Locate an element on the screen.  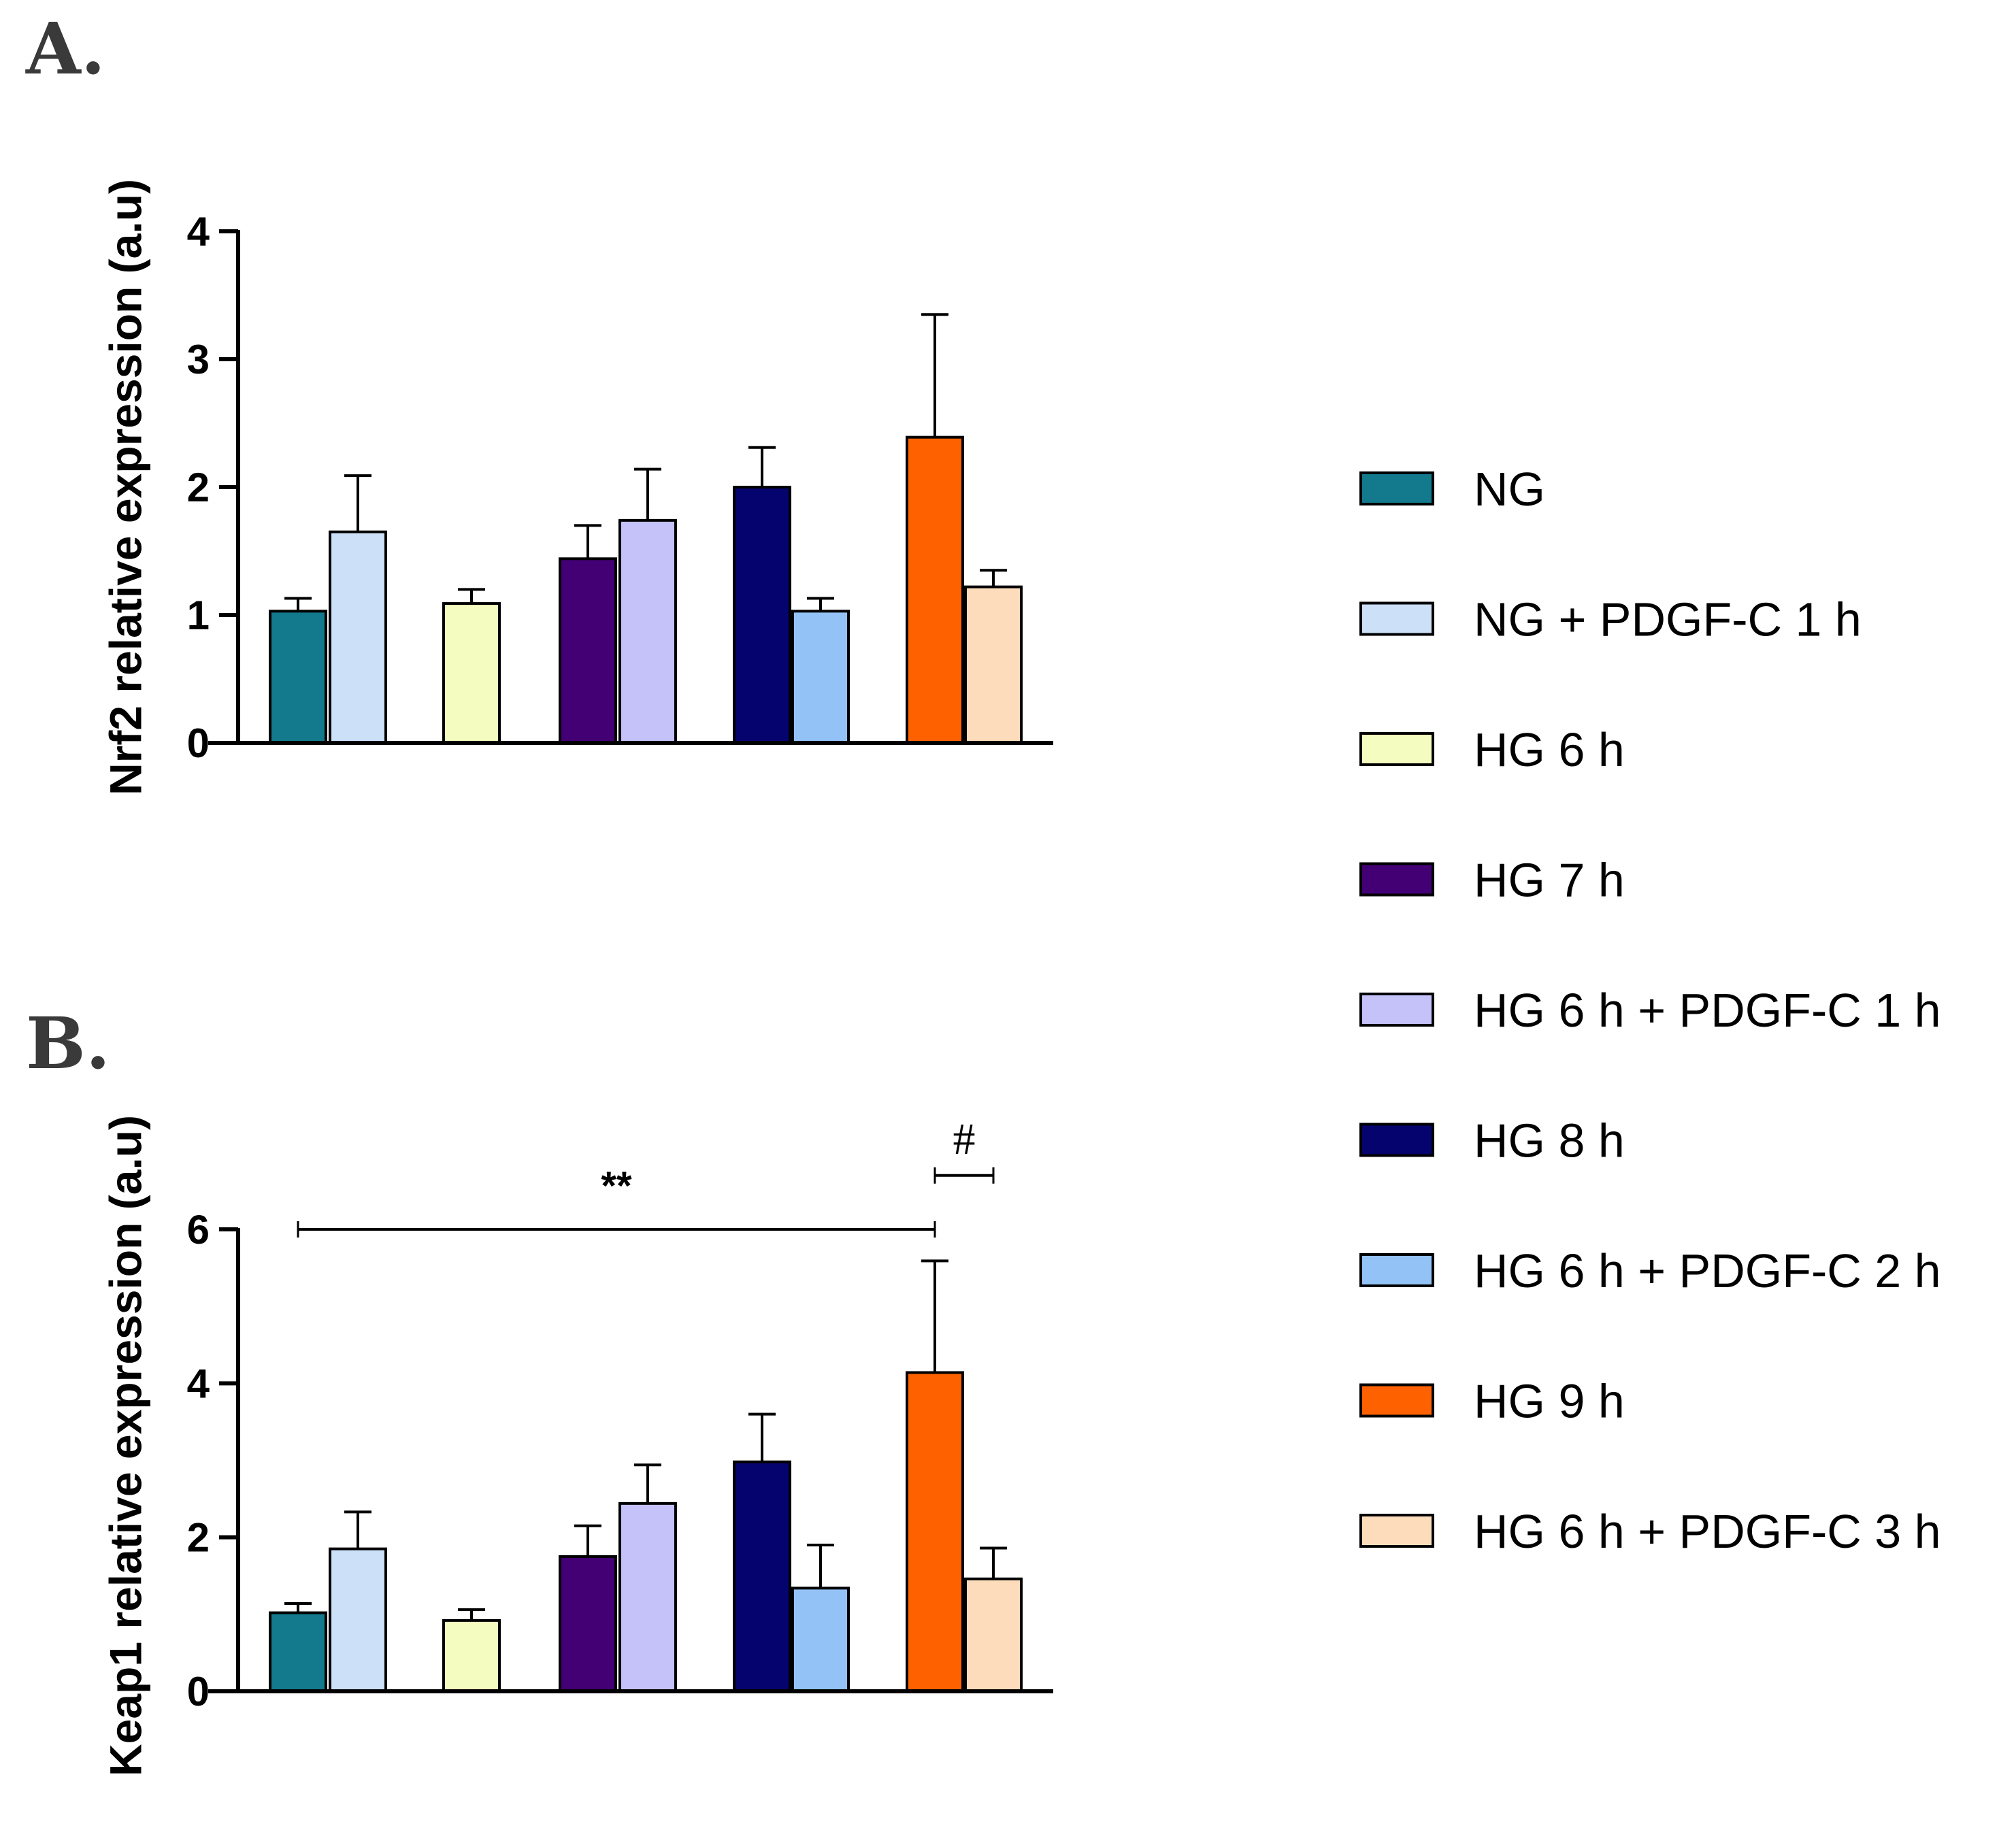
y-tick-label: 1 is located at coordinates (198, 615).